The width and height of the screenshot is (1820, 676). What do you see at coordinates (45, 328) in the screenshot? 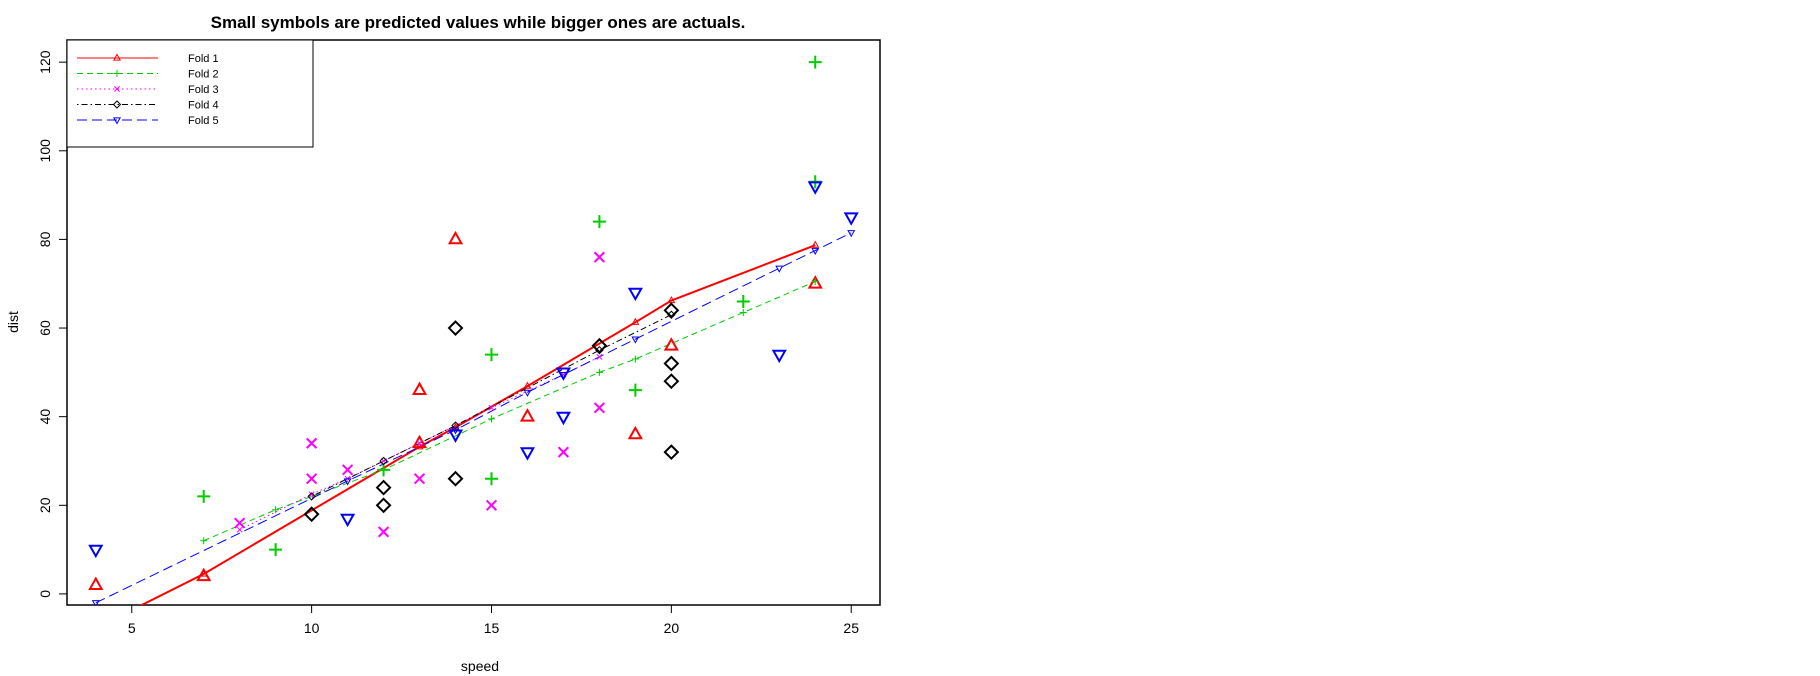
I see `y-tick-label: 60` at bounding box center [45, 328].